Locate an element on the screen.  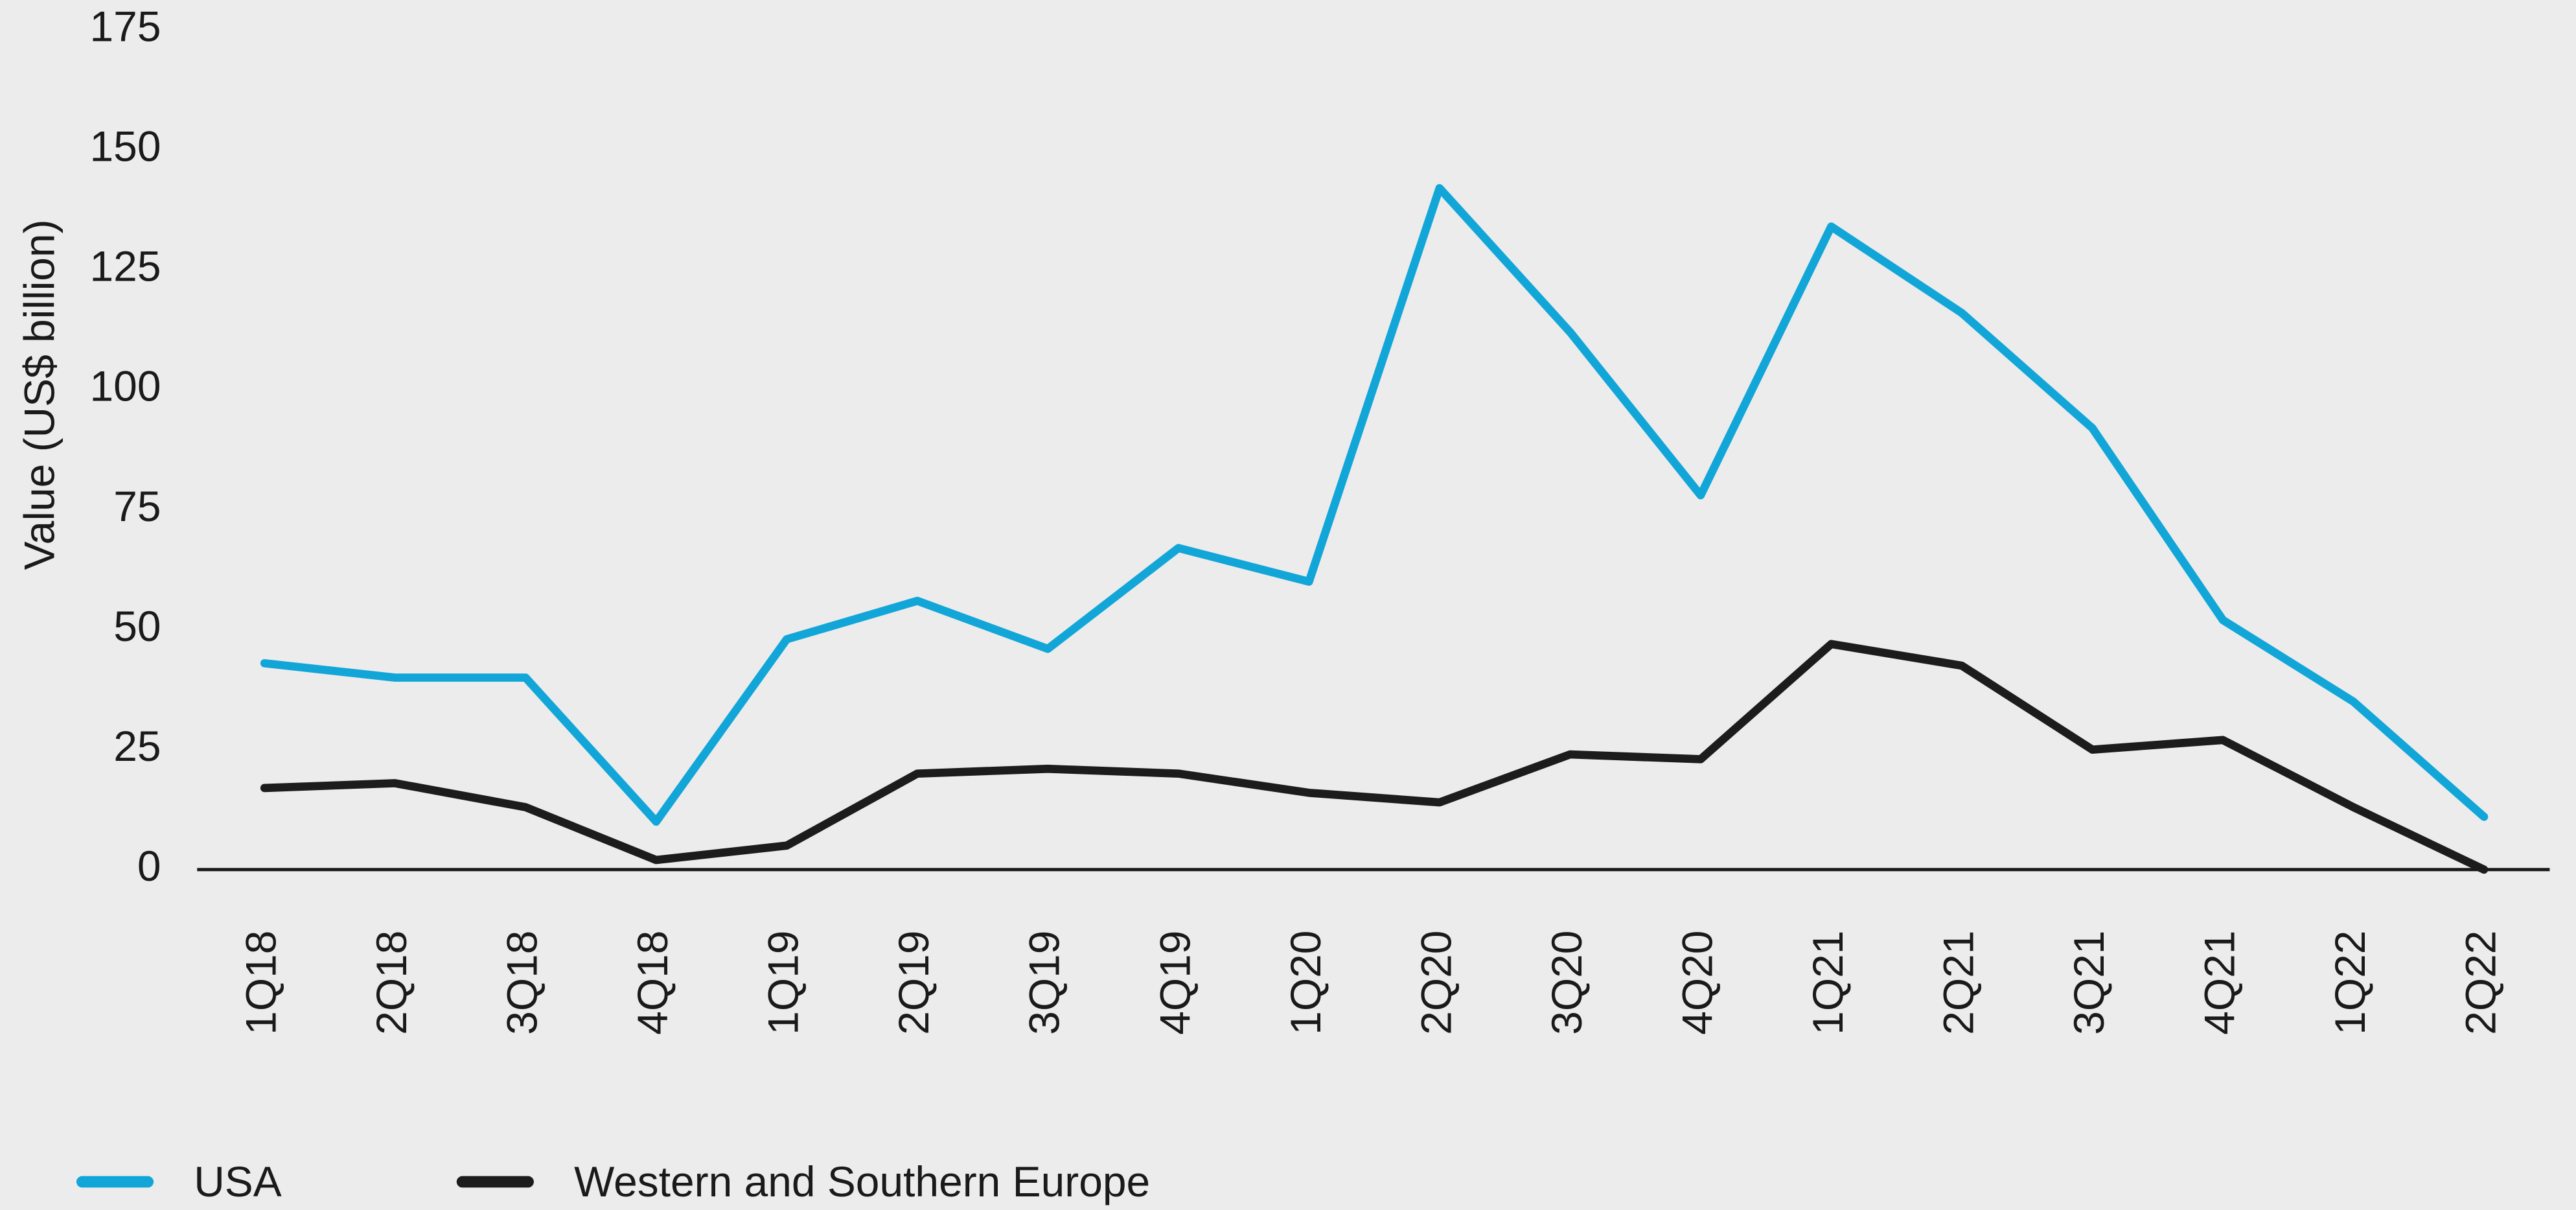
x-tick-label: 1Q19 is located at coordinates (783, 983).